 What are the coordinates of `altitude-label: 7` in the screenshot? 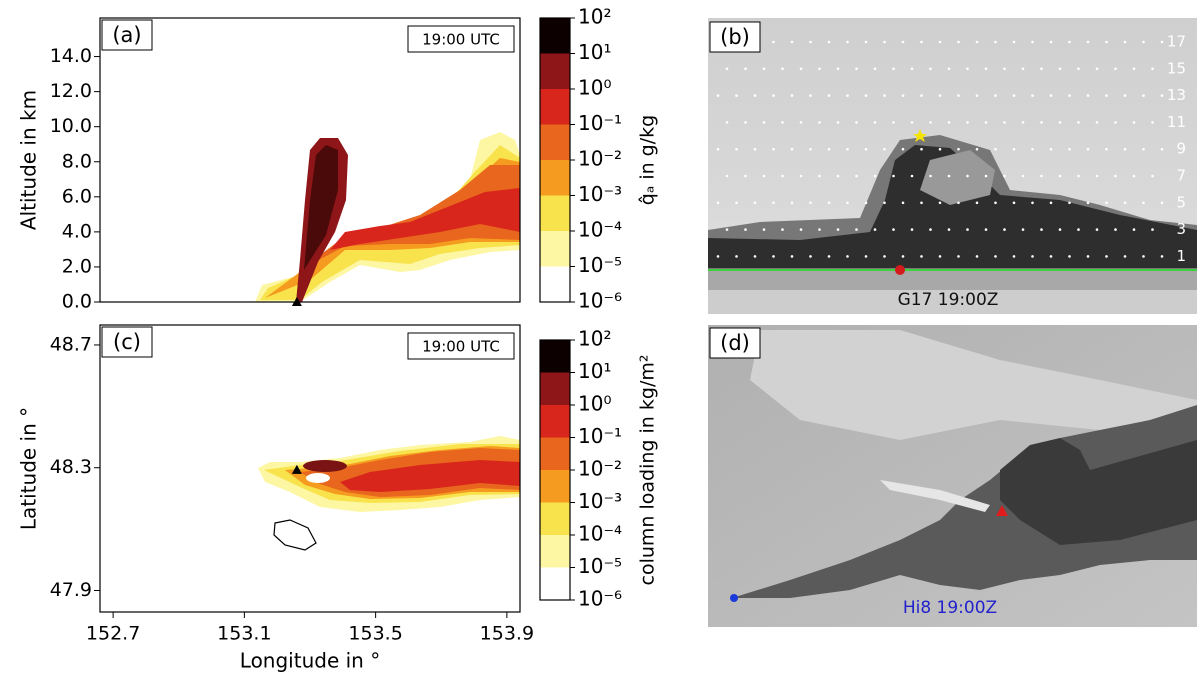 It's located at (1181, 176).